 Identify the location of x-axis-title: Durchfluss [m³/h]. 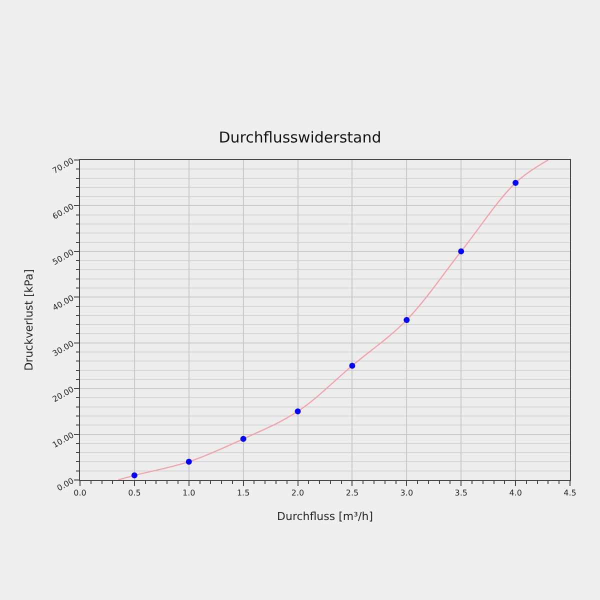
(325, 516).